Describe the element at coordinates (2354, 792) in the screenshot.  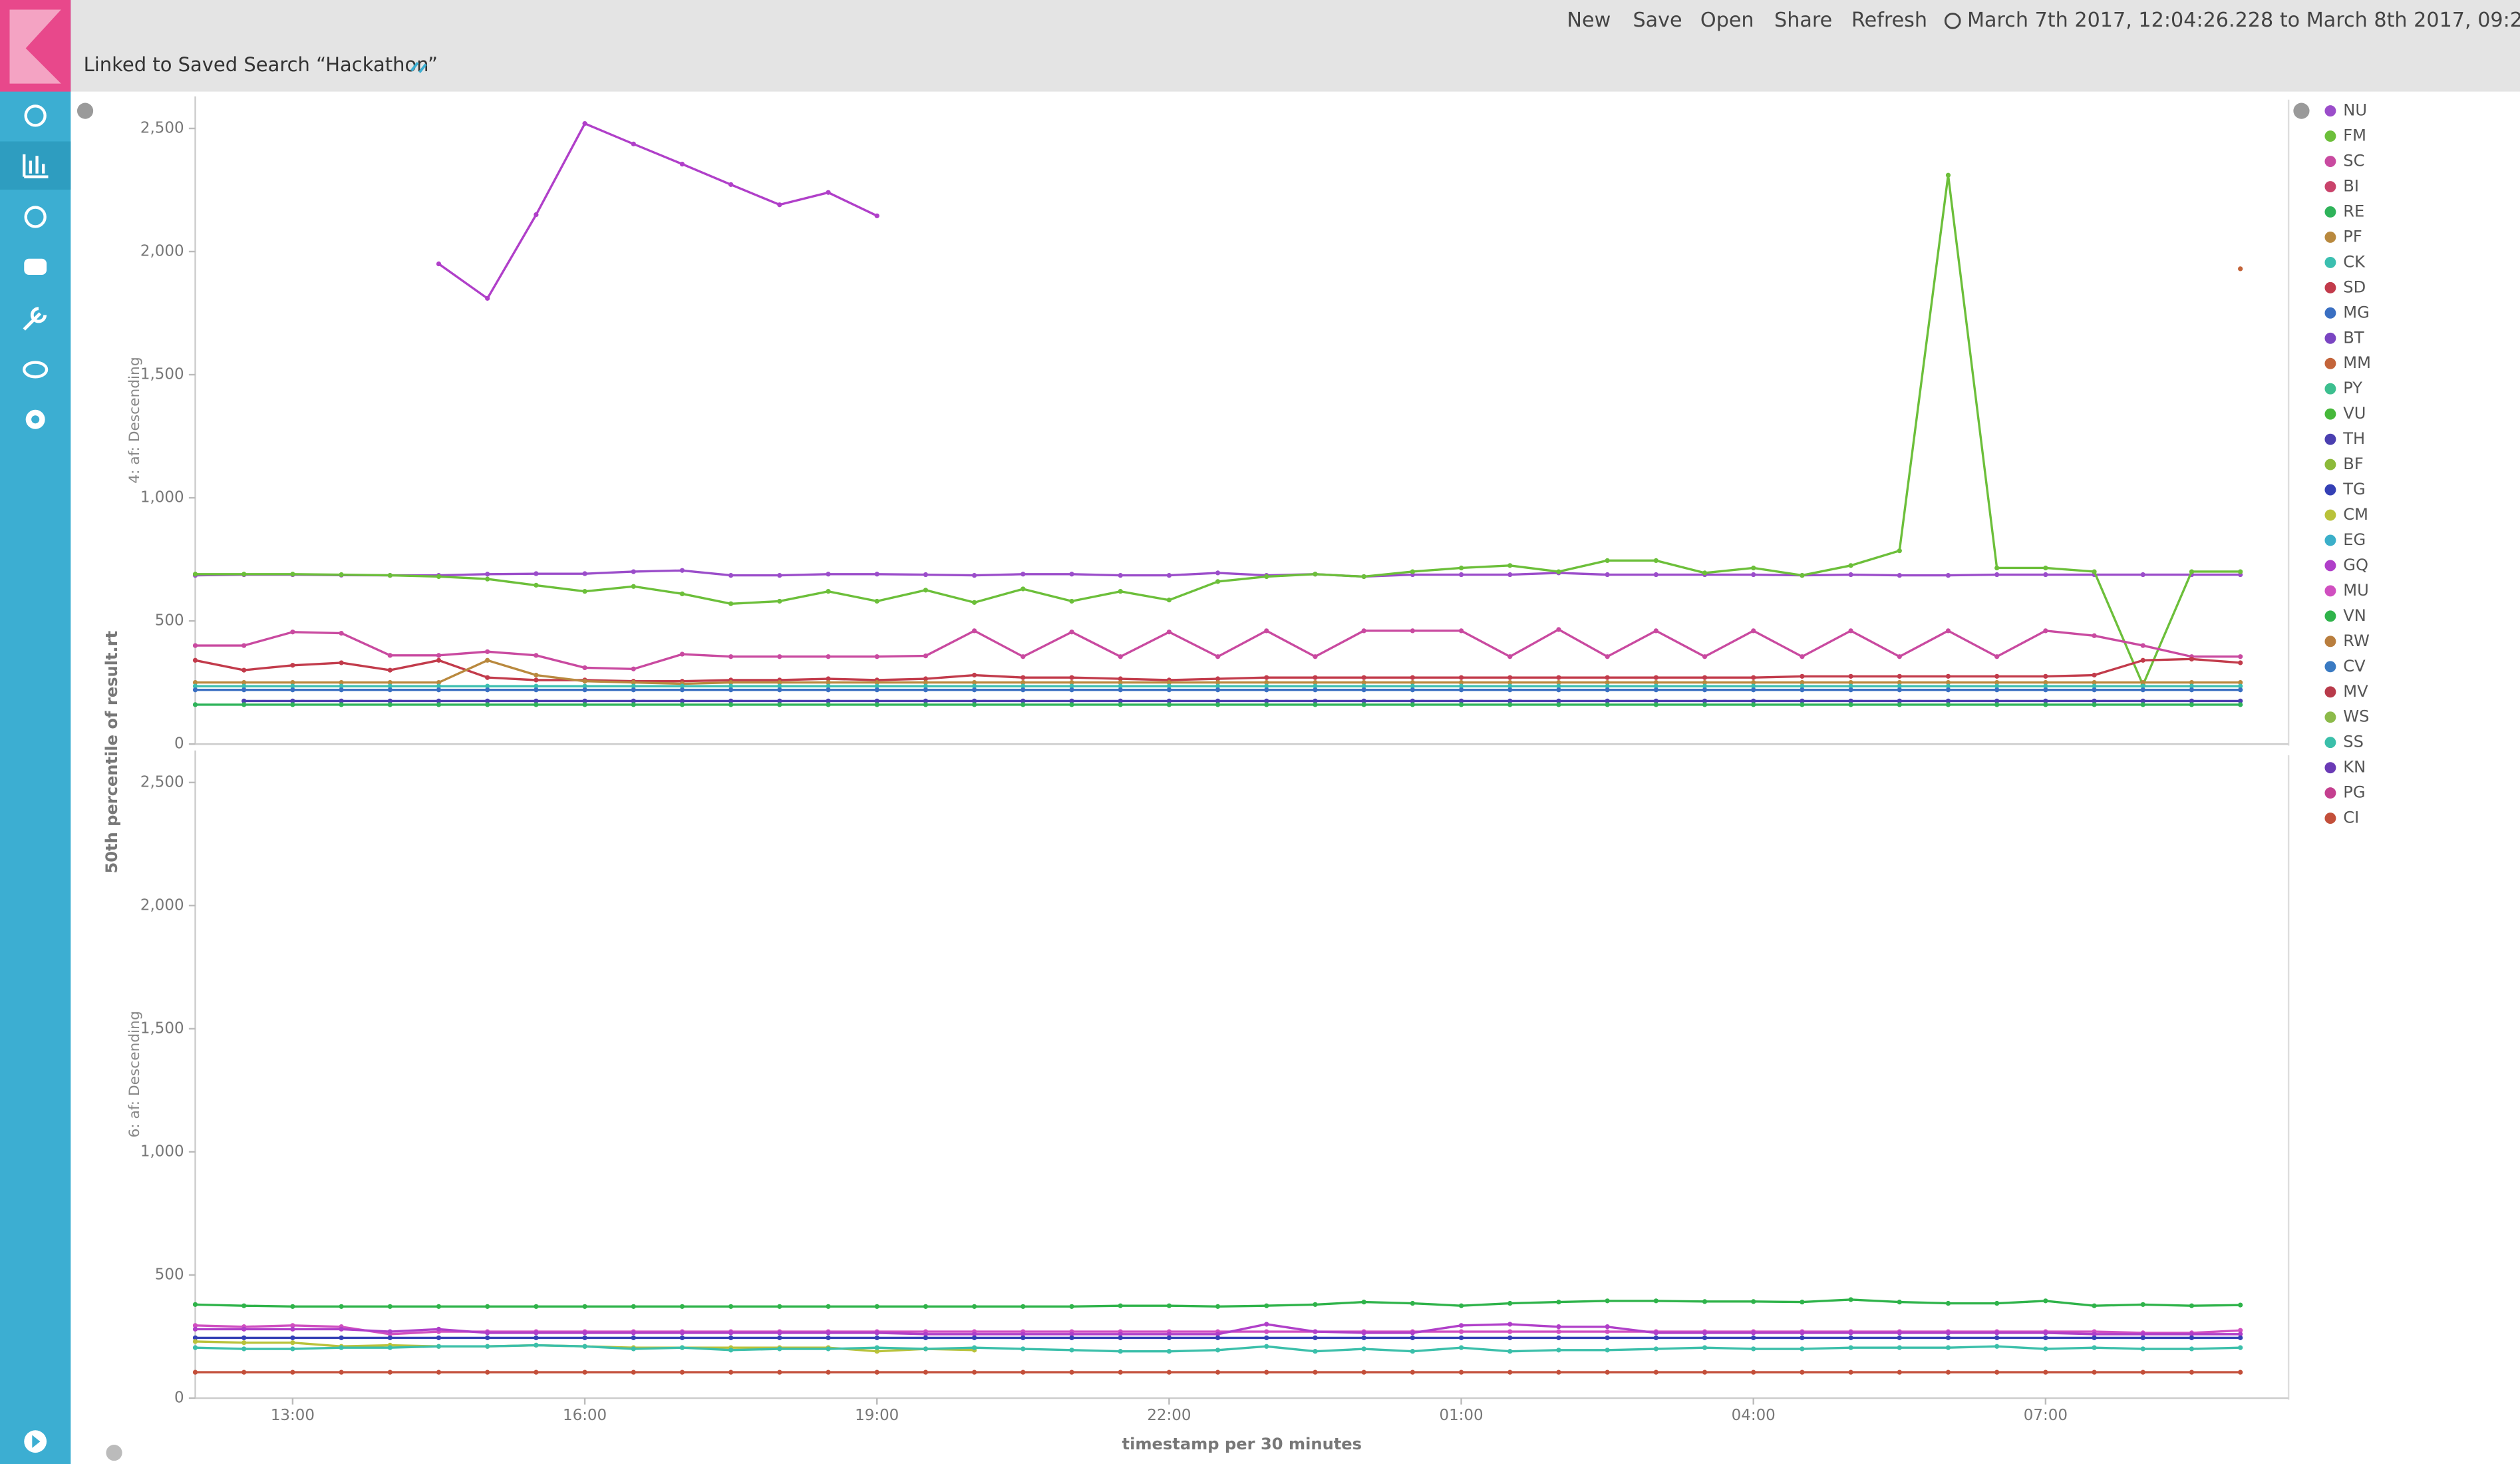
I see `legend-label: PG` at that location.